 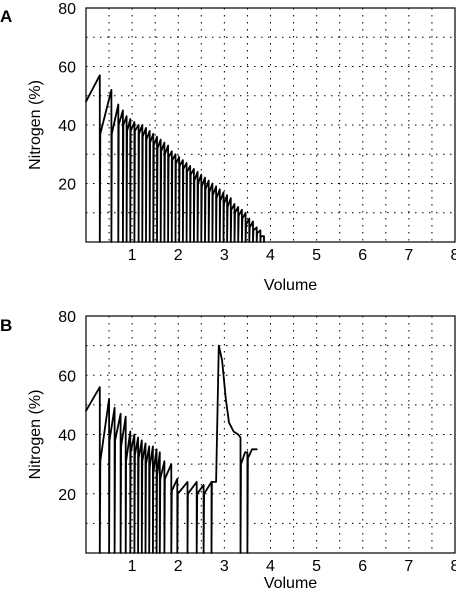 I want to click on panel-b-y-tick-label: 80, so click(x=67, y=317).